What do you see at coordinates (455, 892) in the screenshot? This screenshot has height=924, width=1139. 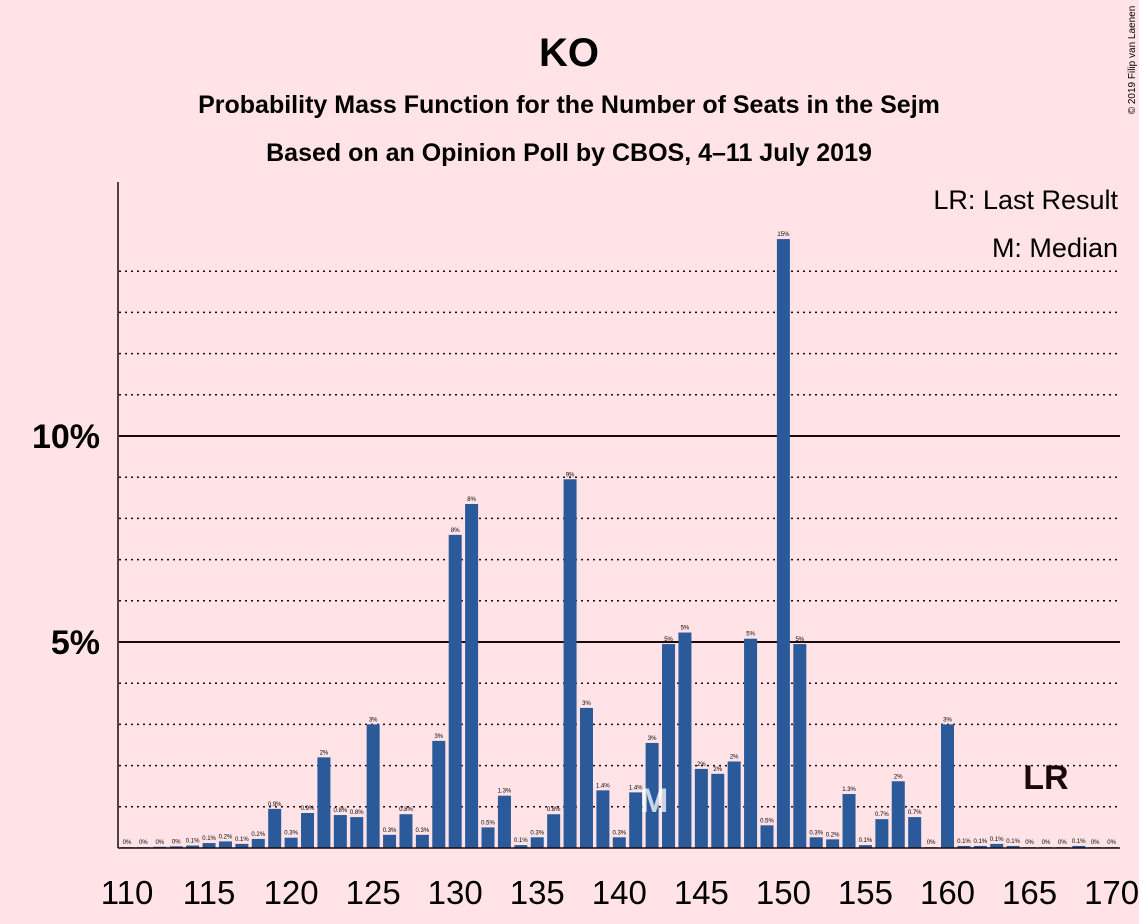 I see `x-tick-label: 130` at bounding box center [455, 892].